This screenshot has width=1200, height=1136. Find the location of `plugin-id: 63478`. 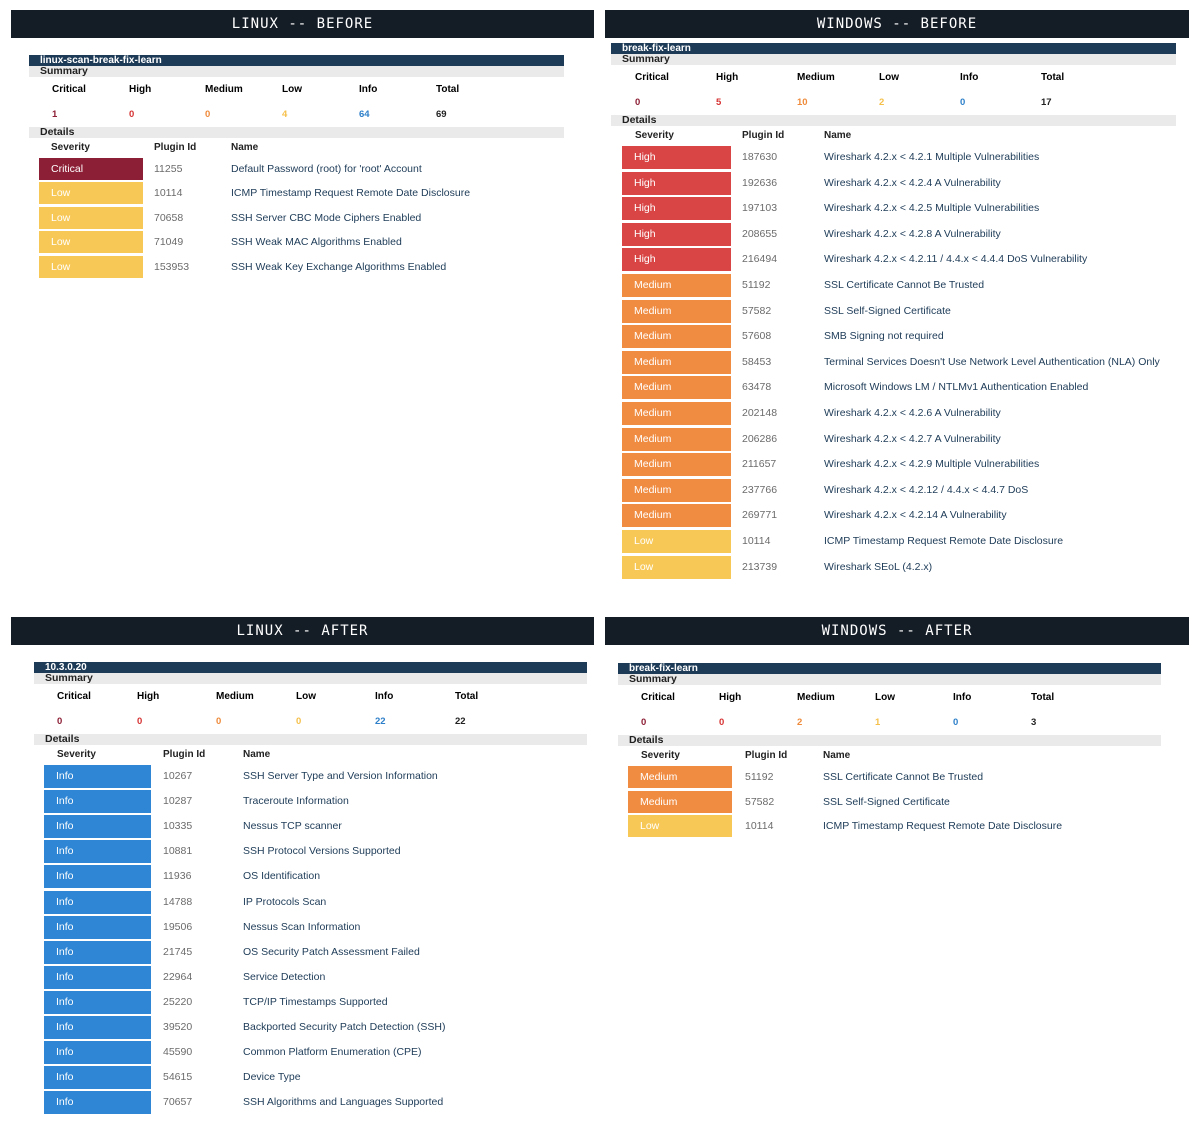

plugin-id: 63478 is located at coordinates (757, 387).